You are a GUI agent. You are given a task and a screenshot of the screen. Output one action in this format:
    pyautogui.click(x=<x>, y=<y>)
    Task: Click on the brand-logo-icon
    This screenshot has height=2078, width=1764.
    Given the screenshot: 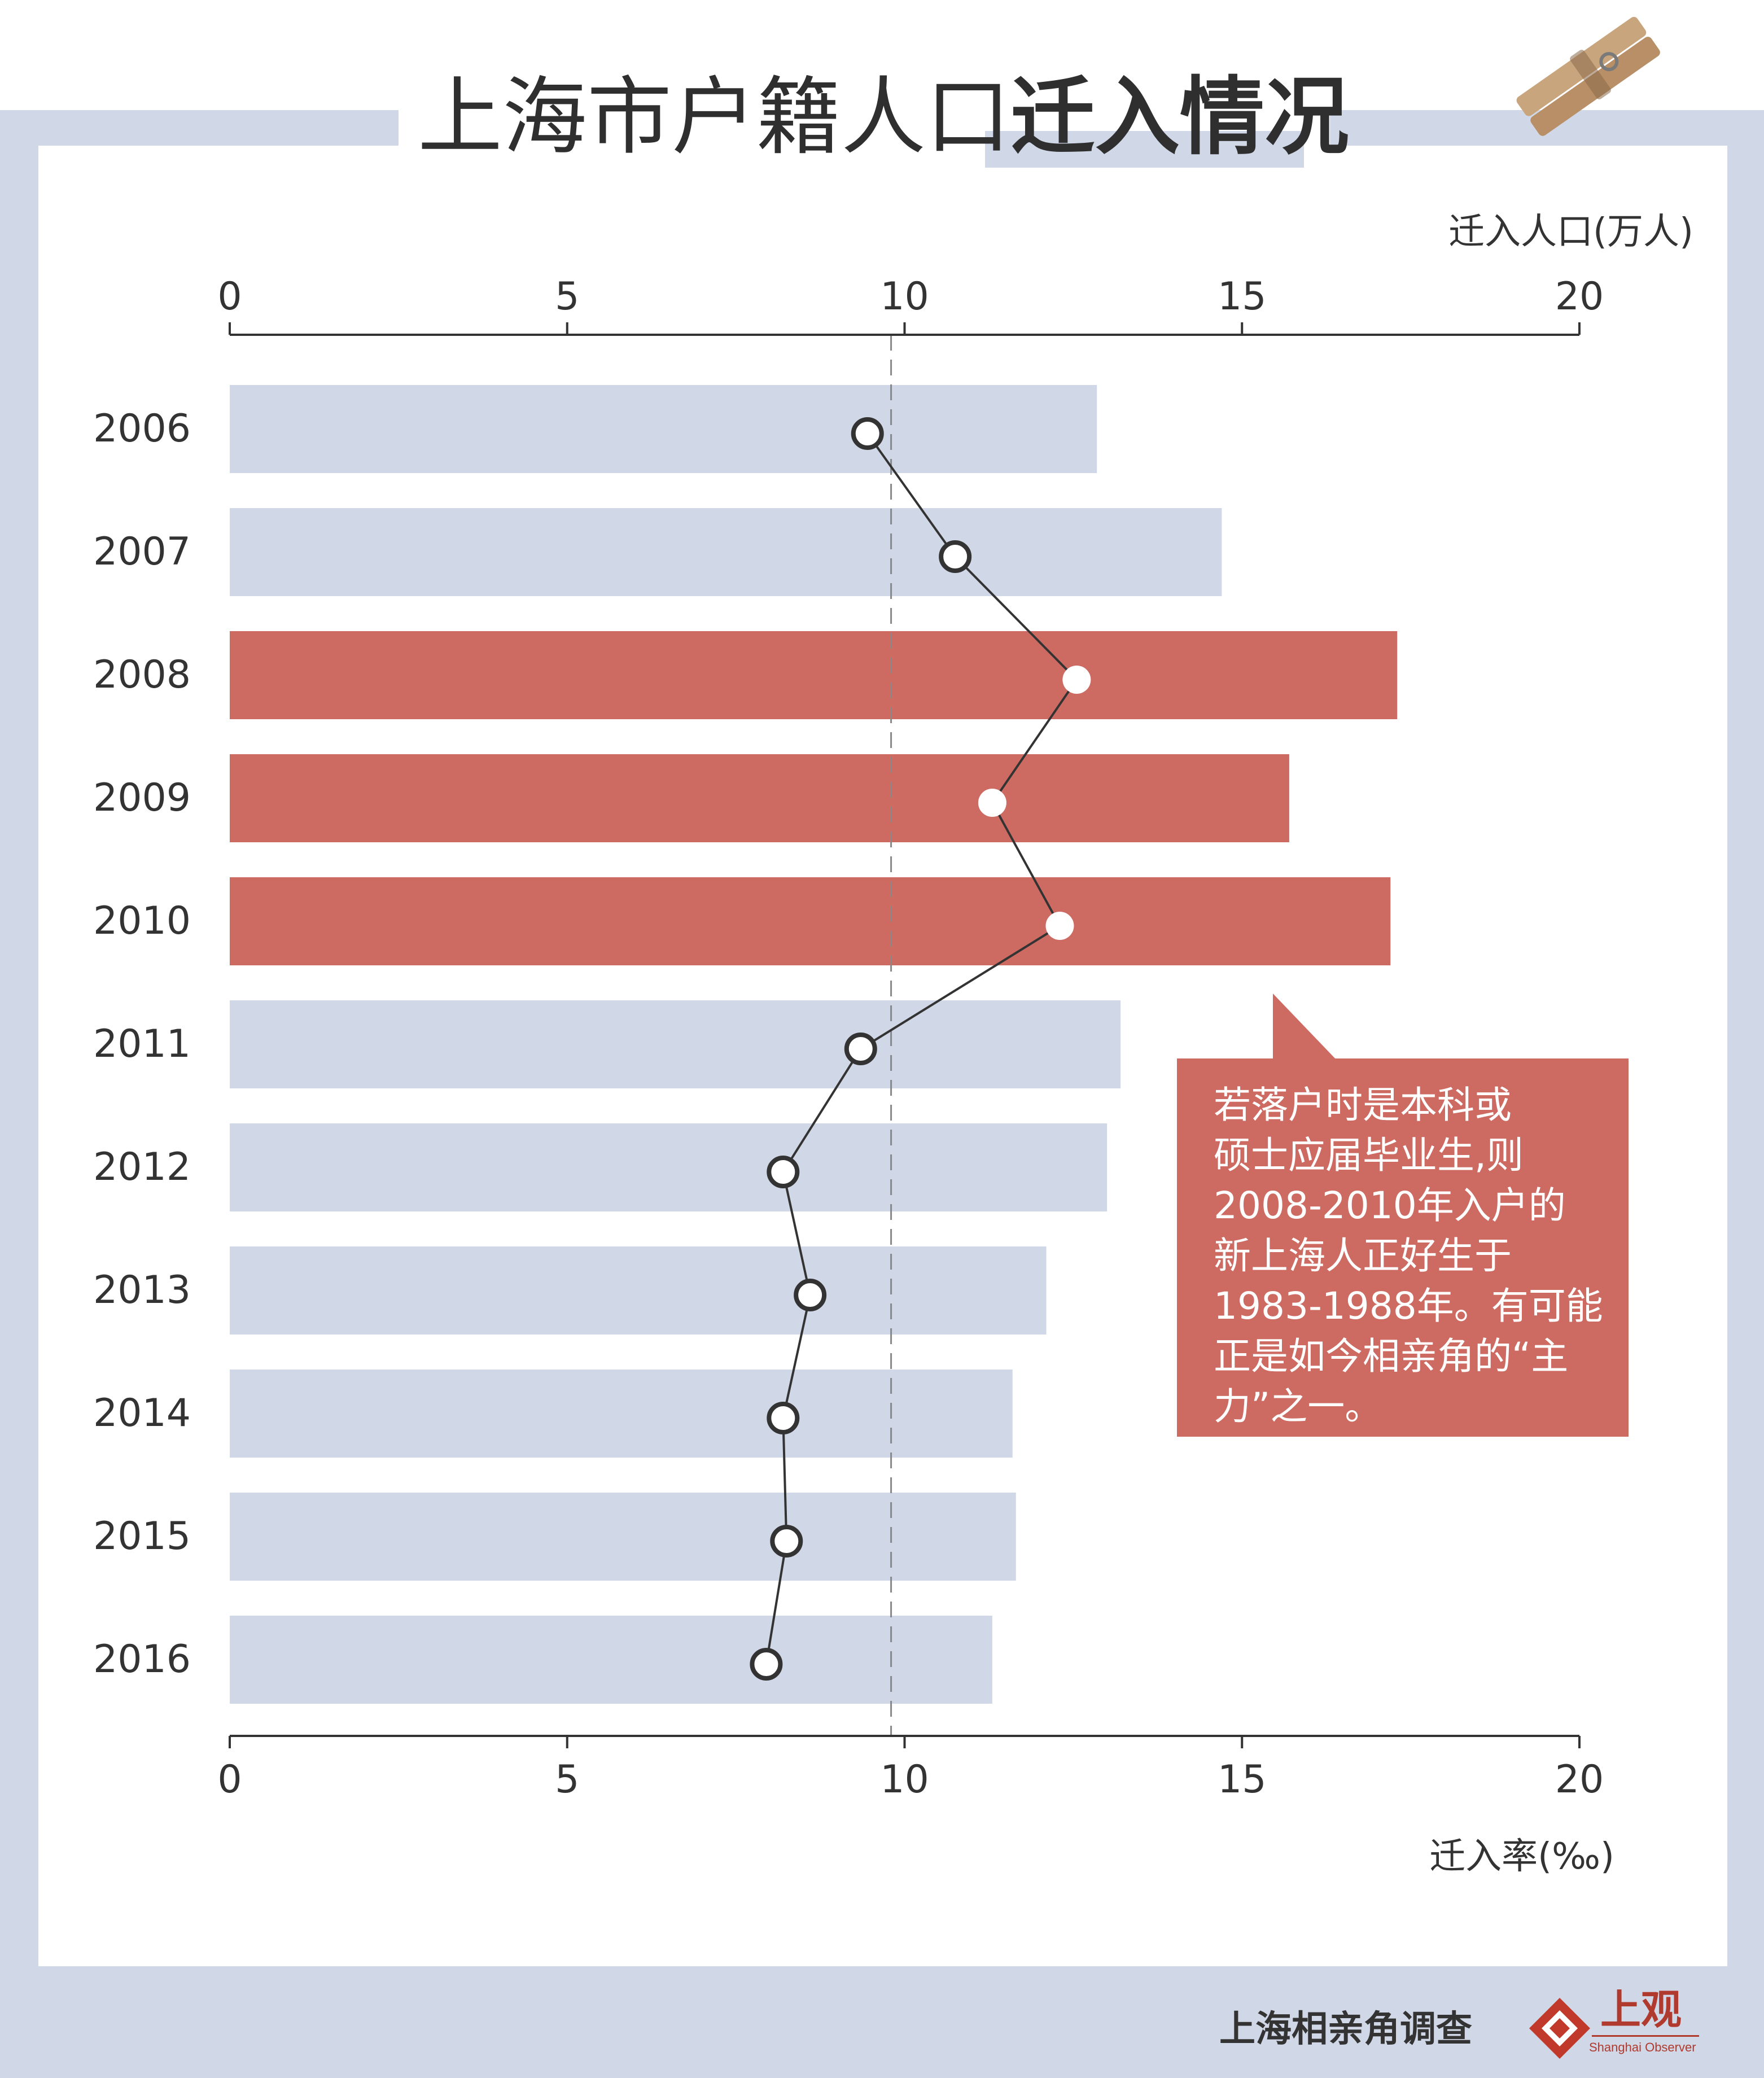 What is the action you would take?
    pyautogui.click(x=1559, y=2028)
    